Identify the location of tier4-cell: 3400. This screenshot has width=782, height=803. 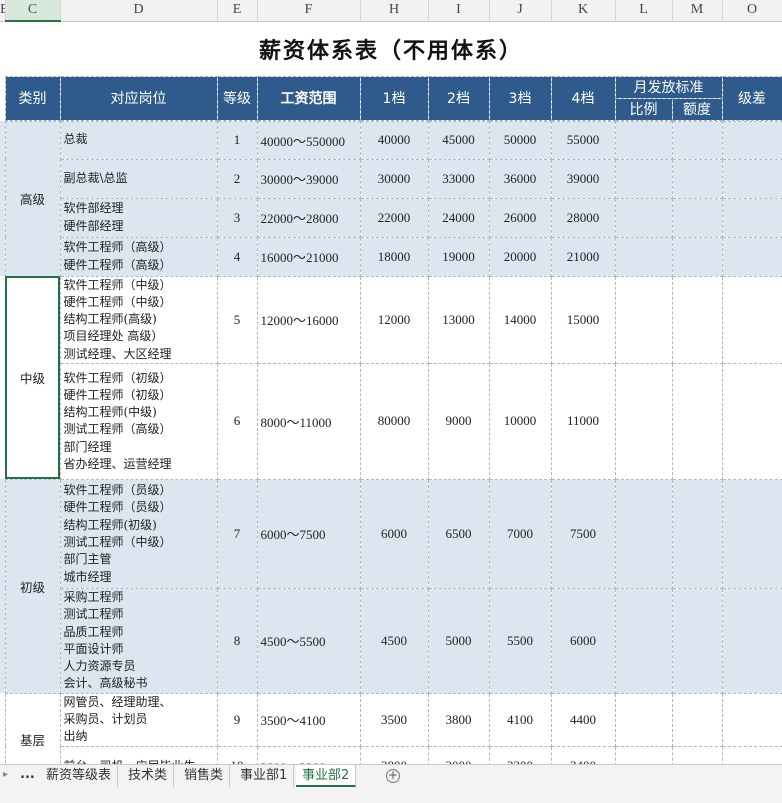
(583, 754).